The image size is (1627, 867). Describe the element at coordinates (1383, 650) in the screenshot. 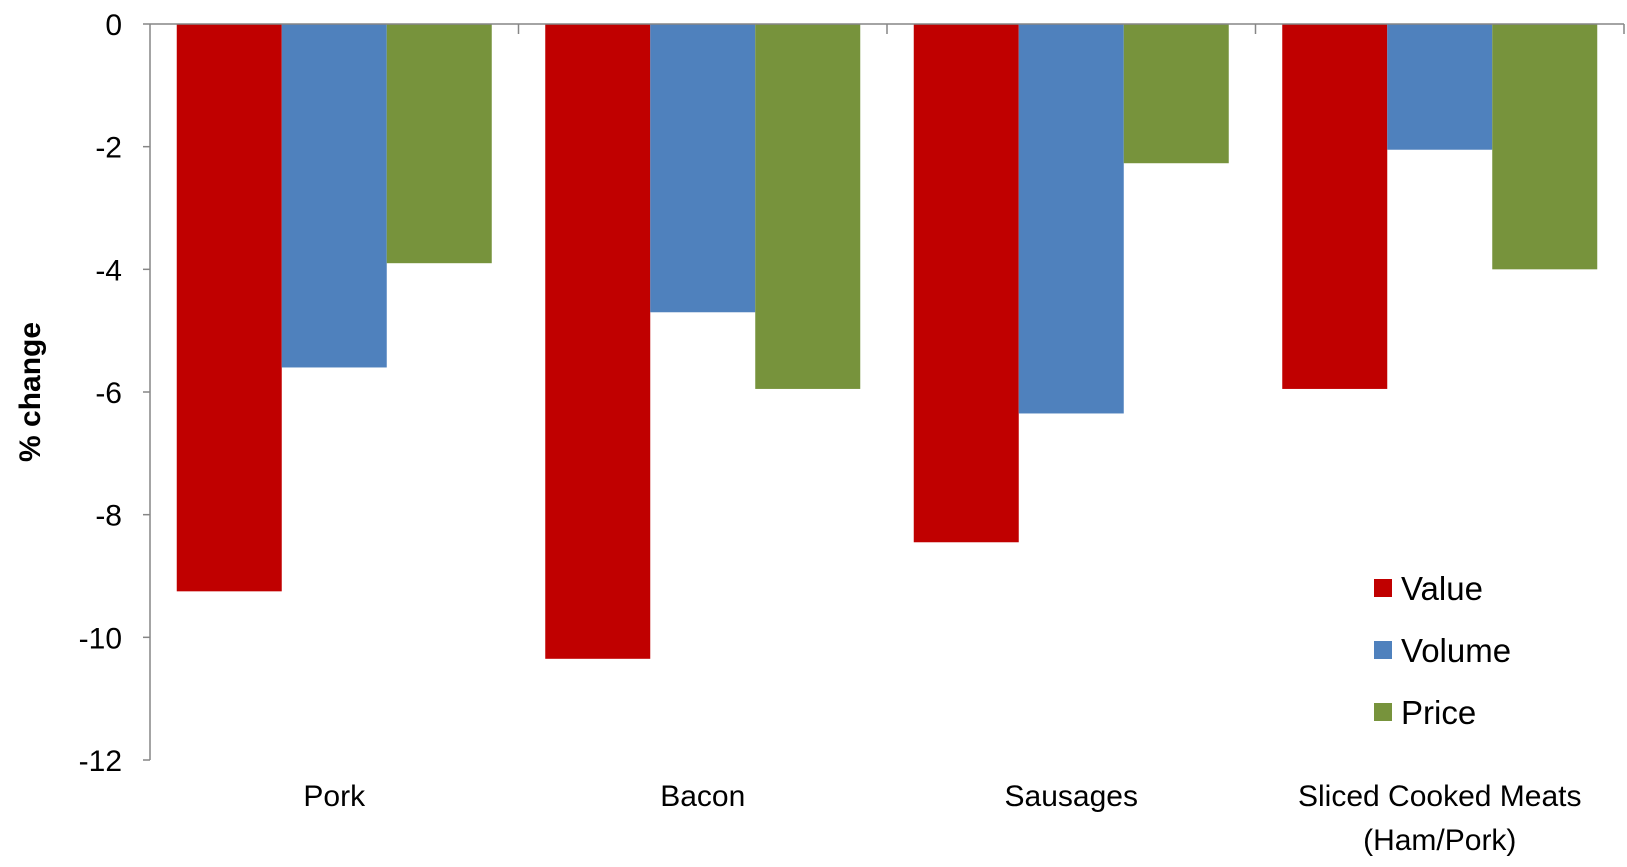

I see `legend-swatch-volume` at that location.